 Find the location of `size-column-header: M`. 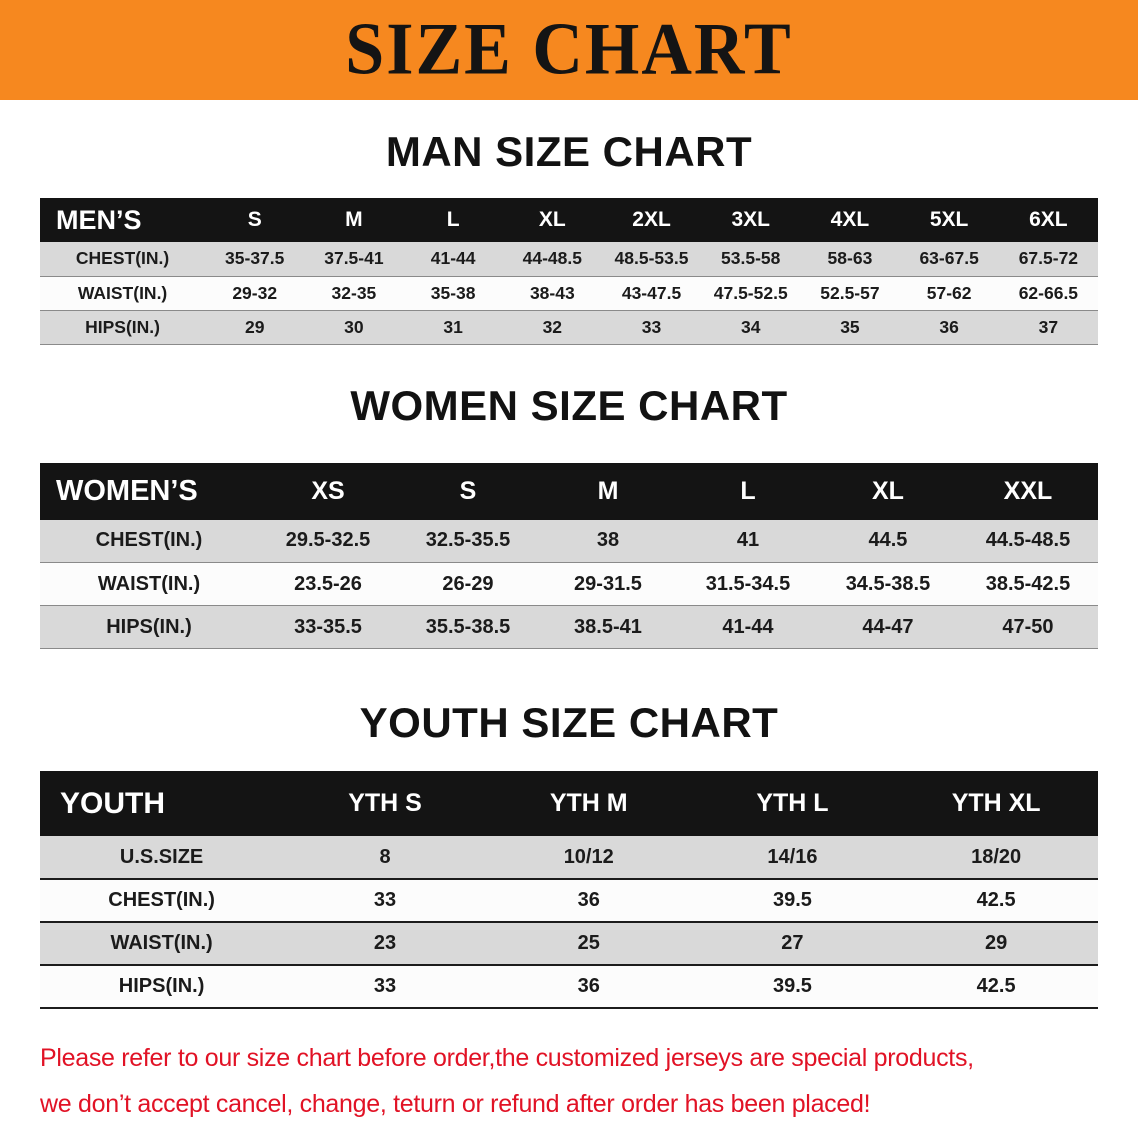

size-column-header: M is located at coordinates (354, 220).